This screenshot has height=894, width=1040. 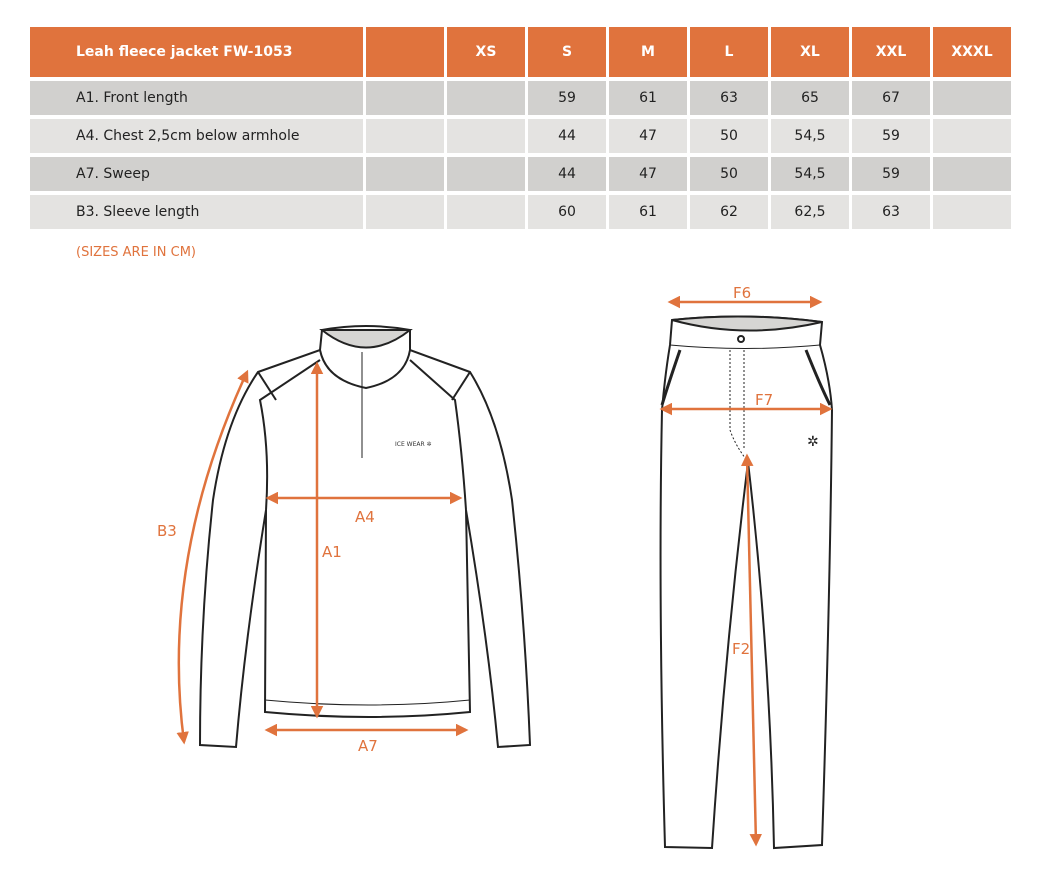 I want to click on size-header: XXXL, so click(x=972, y=52).